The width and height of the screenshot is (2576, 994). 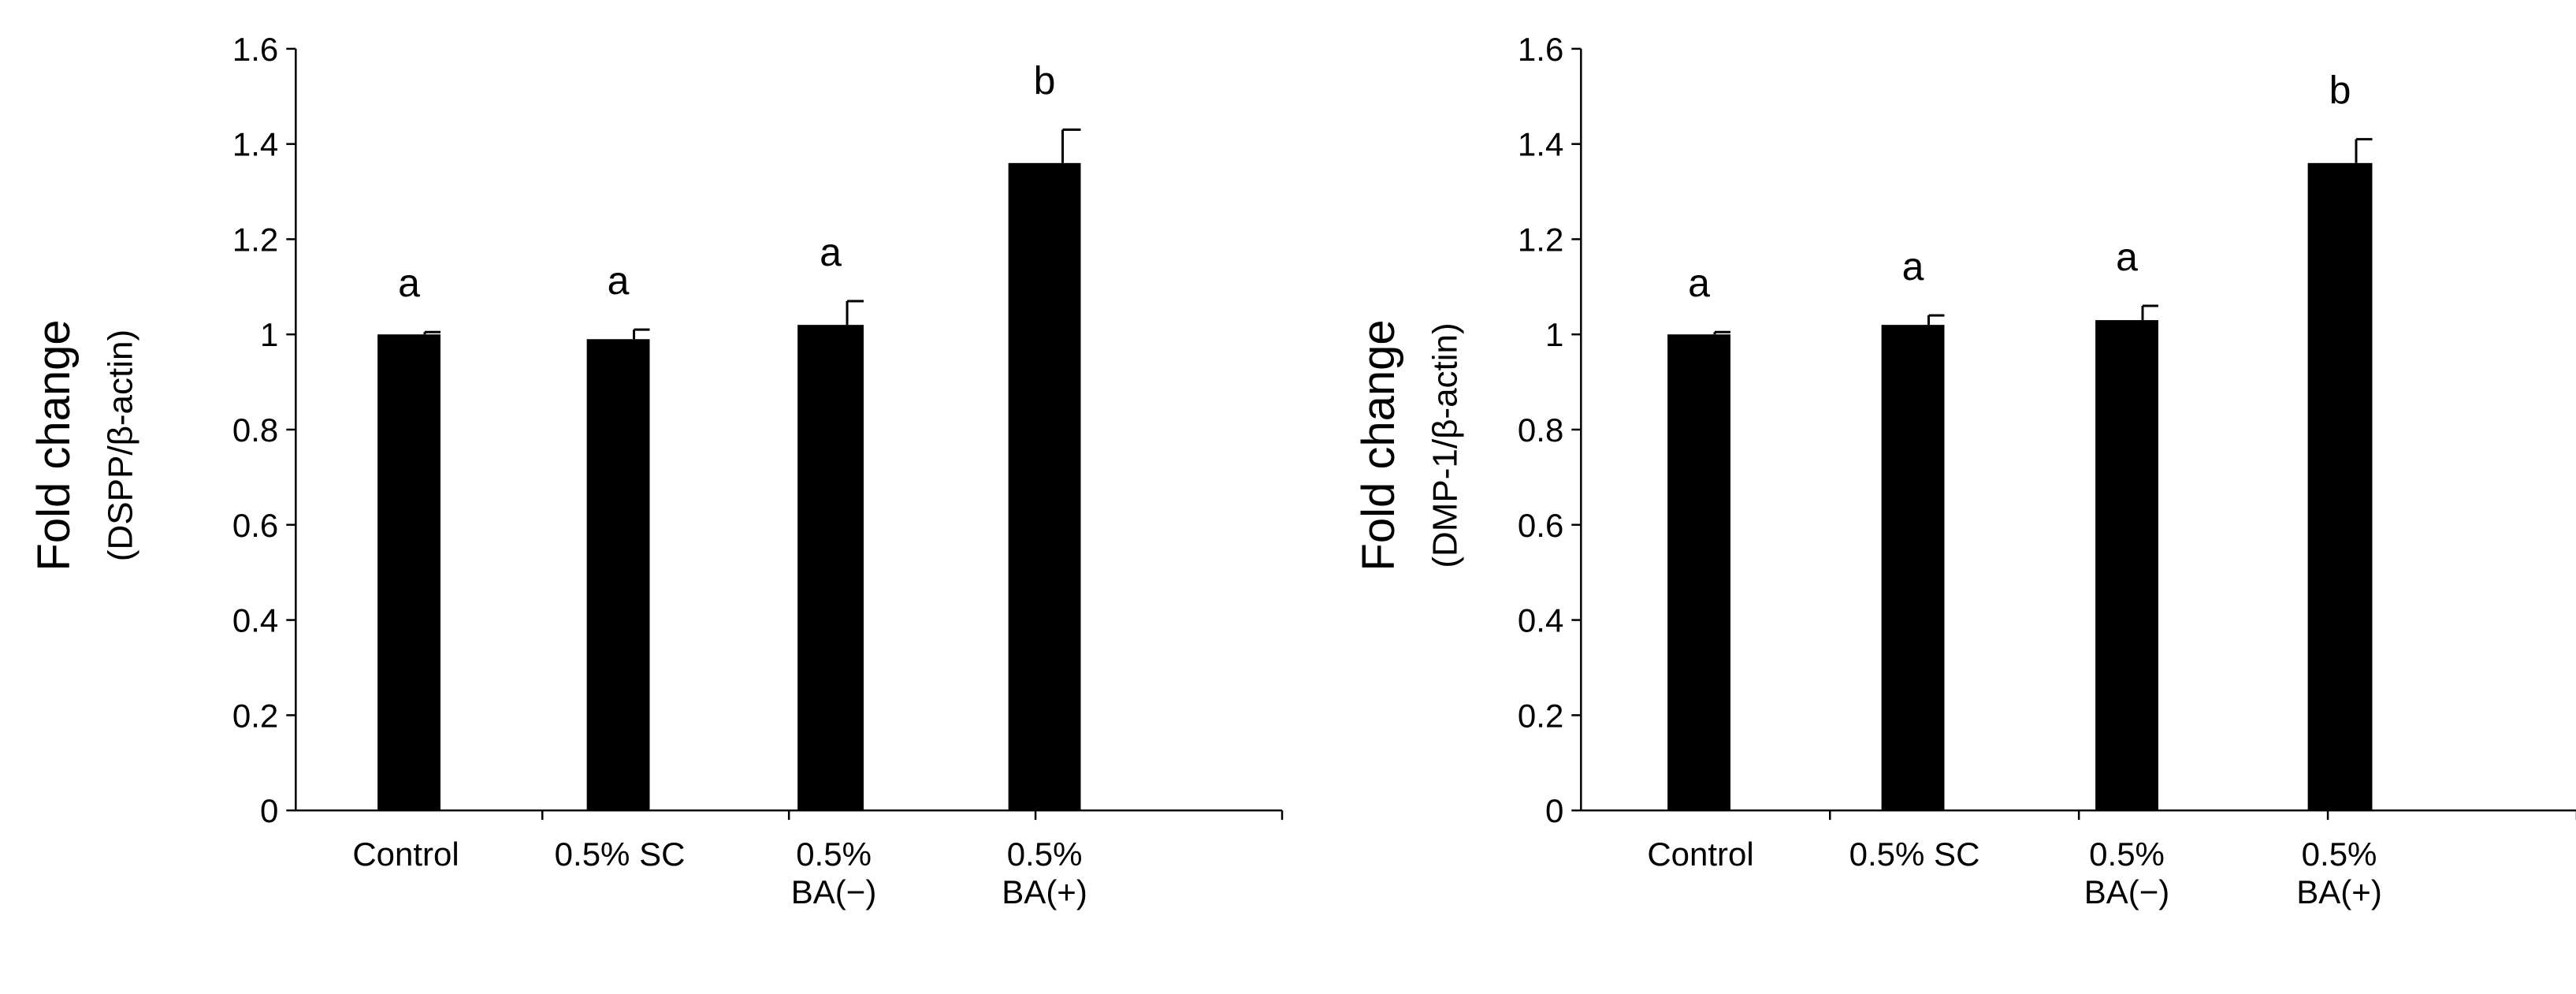 What do you see at coordinates (1445, 445) in the screenshot?
I see `y-axis-sublabel: (DMP-1/β-actin)` at bounding box center [1445, 445].